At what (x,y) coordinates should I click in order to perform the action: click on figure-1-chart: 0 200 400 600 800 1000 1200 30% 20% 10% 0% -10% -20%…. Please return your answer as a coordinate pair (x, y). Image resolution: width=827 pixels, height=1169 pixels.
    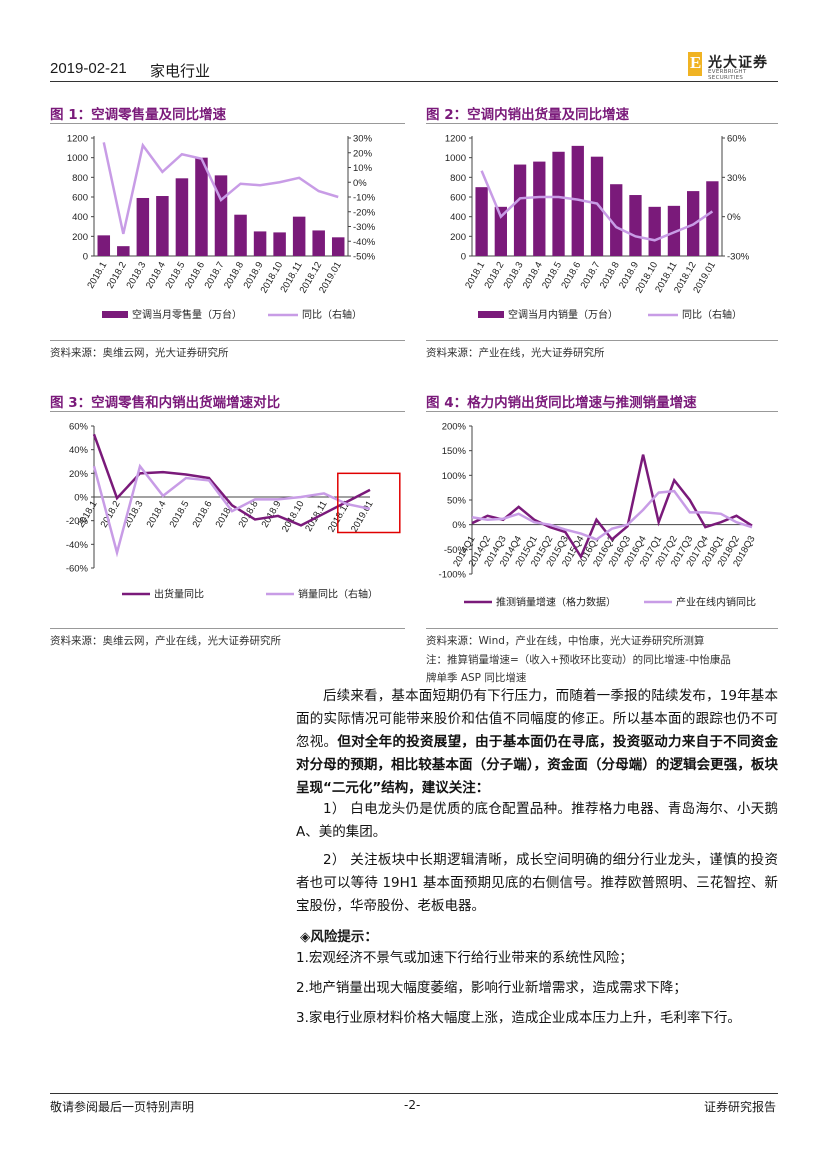
    Looking at the image, I should click on (221, 228).